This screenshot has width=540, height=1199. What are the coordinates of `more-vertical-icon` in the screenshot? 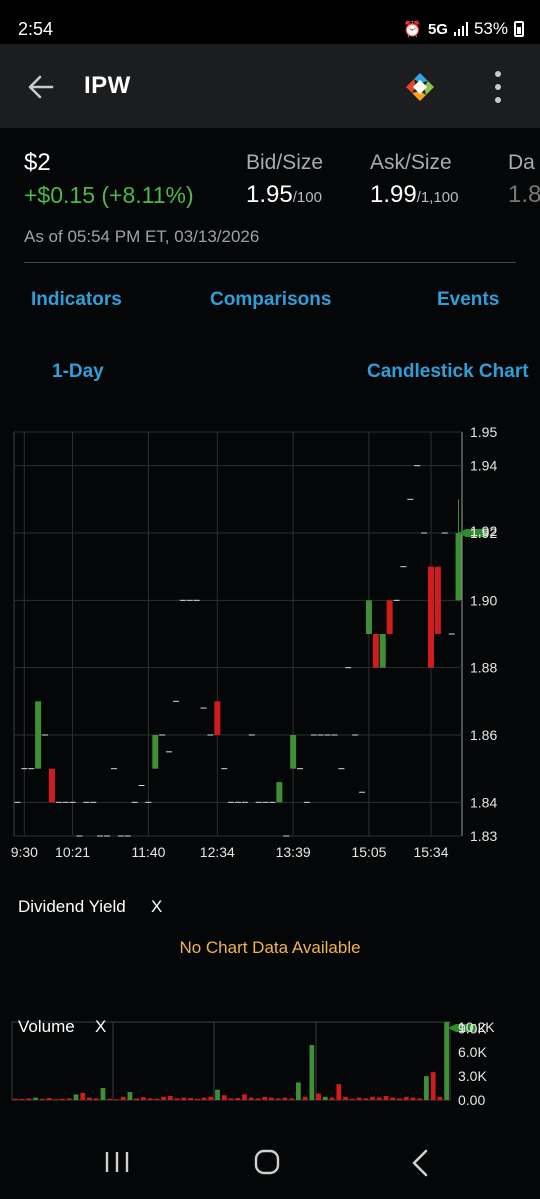 It's located at (498, 87).